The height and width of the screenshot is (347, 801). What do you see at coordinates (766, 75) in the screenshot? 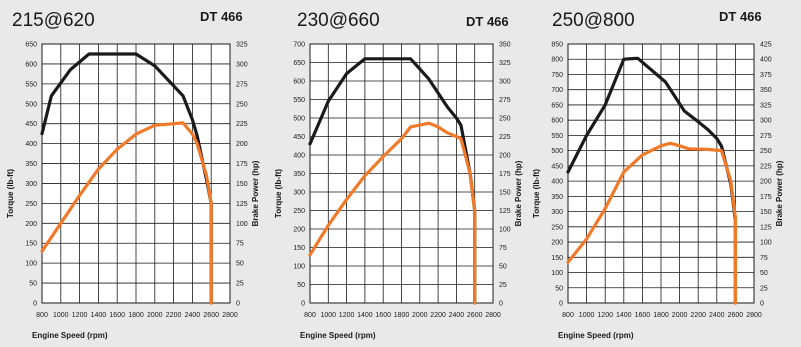
I see `y-right-tick-label: 375` at bounding box center [766, 75].